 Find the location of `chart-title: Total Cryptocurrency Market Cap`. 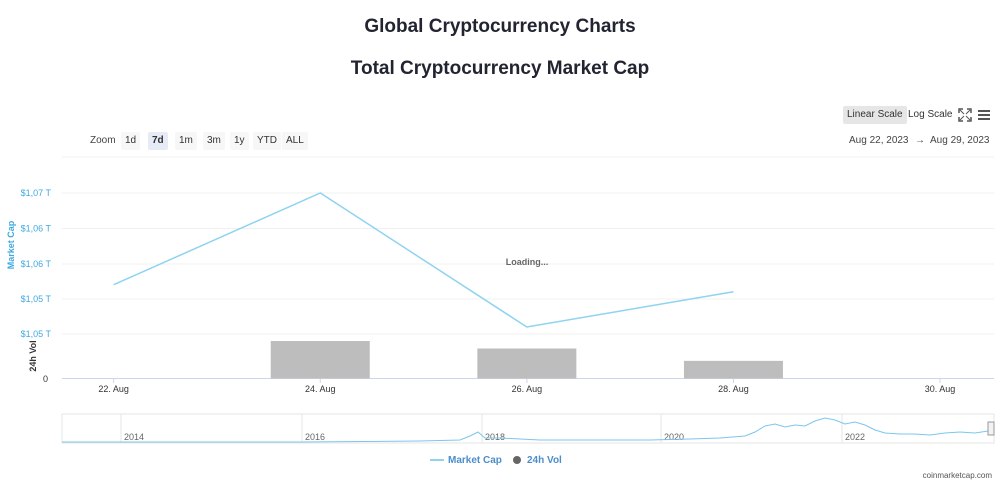

chart-title: Total Cryptocurrency Market Cap is located at coordinates (500, 68).